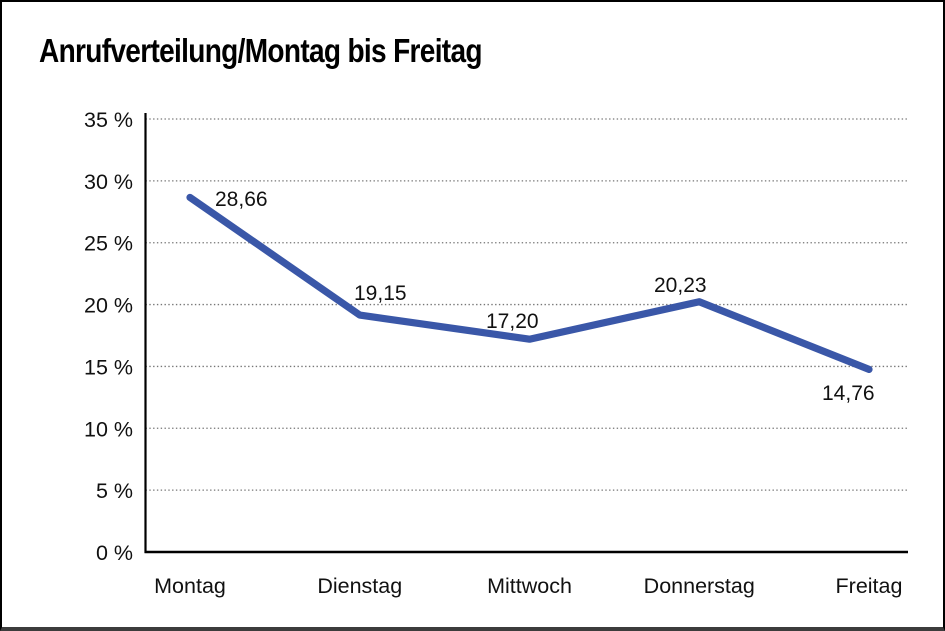 Image resolution: width=945 pixels, height=631 pixels. I want to click on data-label: 28,66, so click(241, 199).